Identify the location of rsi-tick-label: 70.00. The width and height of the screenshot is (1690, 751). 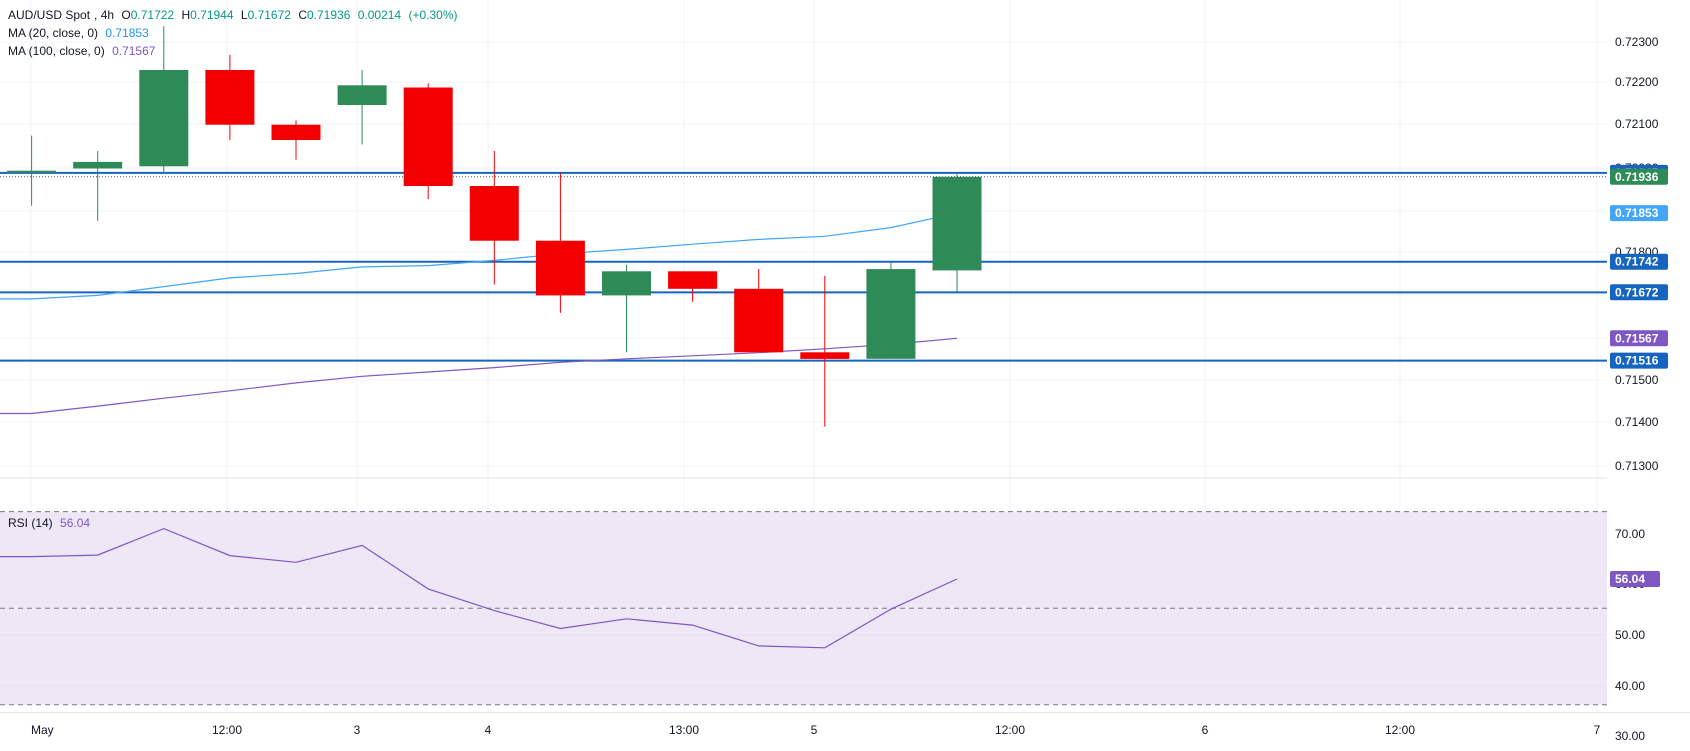
(1630, 534).